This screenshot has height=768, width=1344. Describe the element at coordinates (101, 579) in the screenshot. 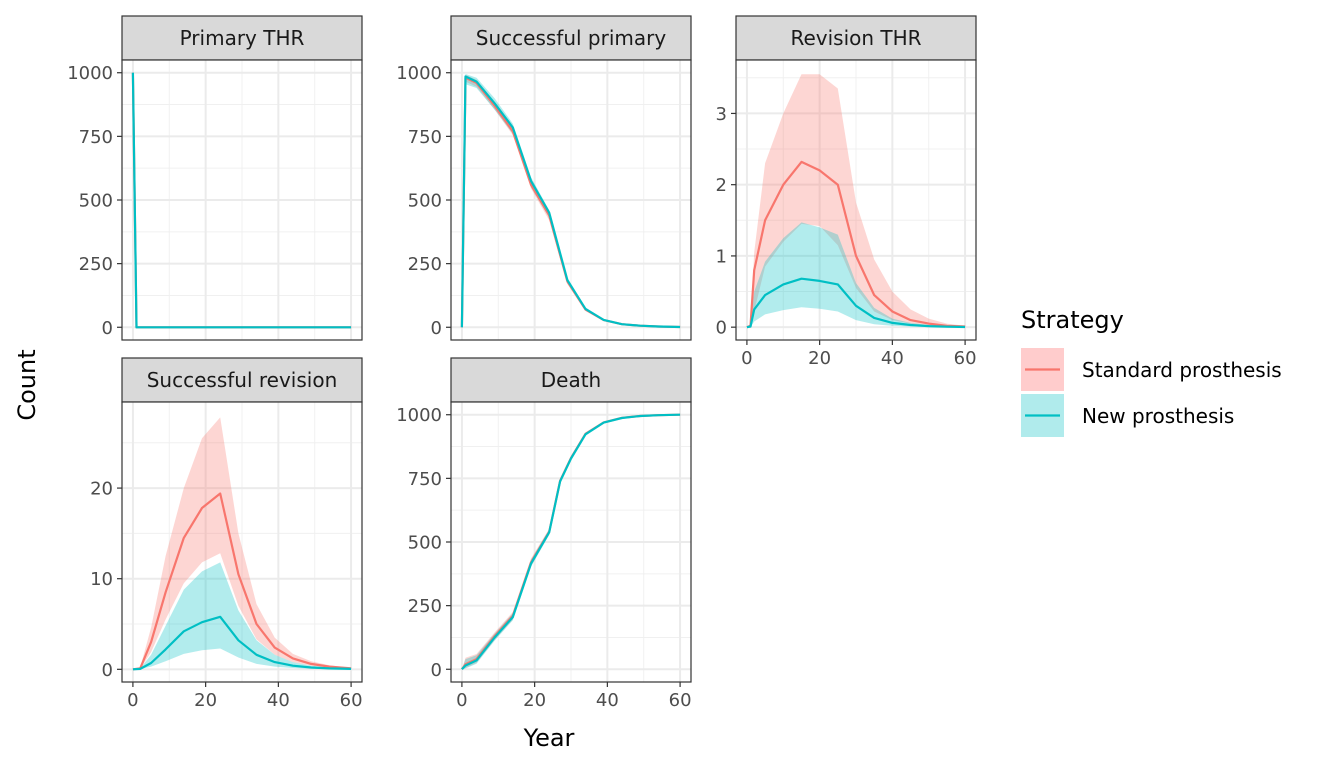

I see `y-tick-label: 10` at that location.